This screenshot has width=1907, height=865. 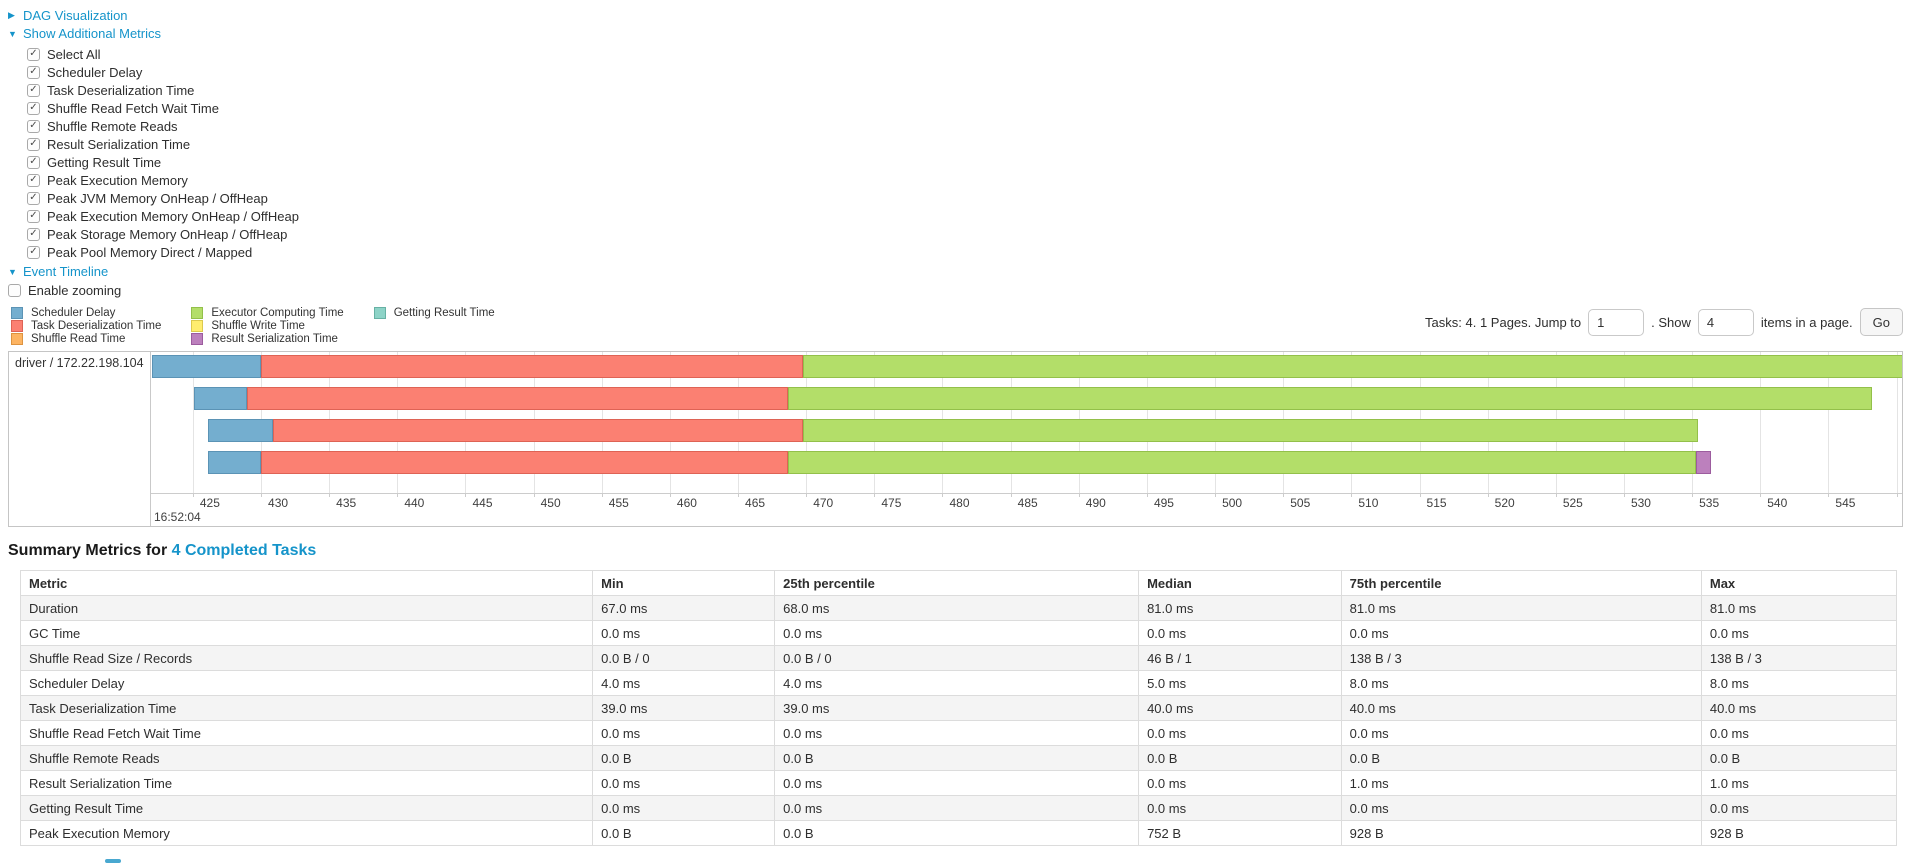 I want to click on timeline-tick-label: 520, so click(x=1504, y=503).